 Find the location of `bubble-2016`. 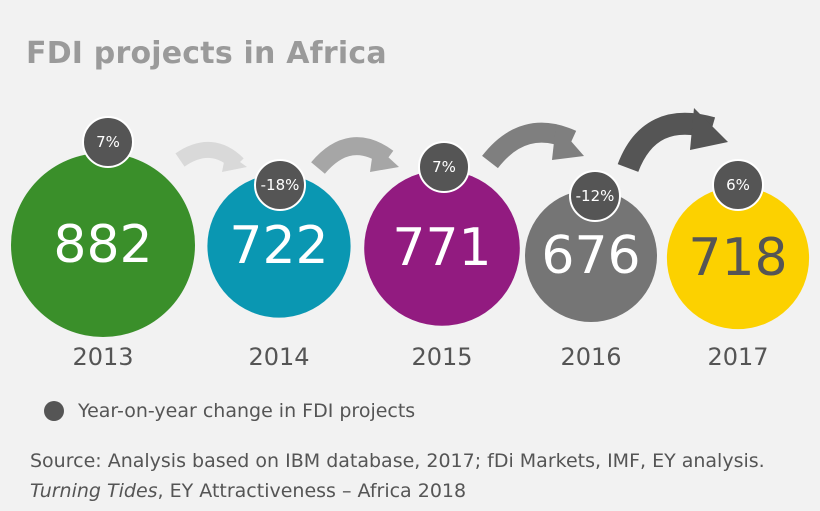

bubble-2016 is located at coordinates (591, 256).